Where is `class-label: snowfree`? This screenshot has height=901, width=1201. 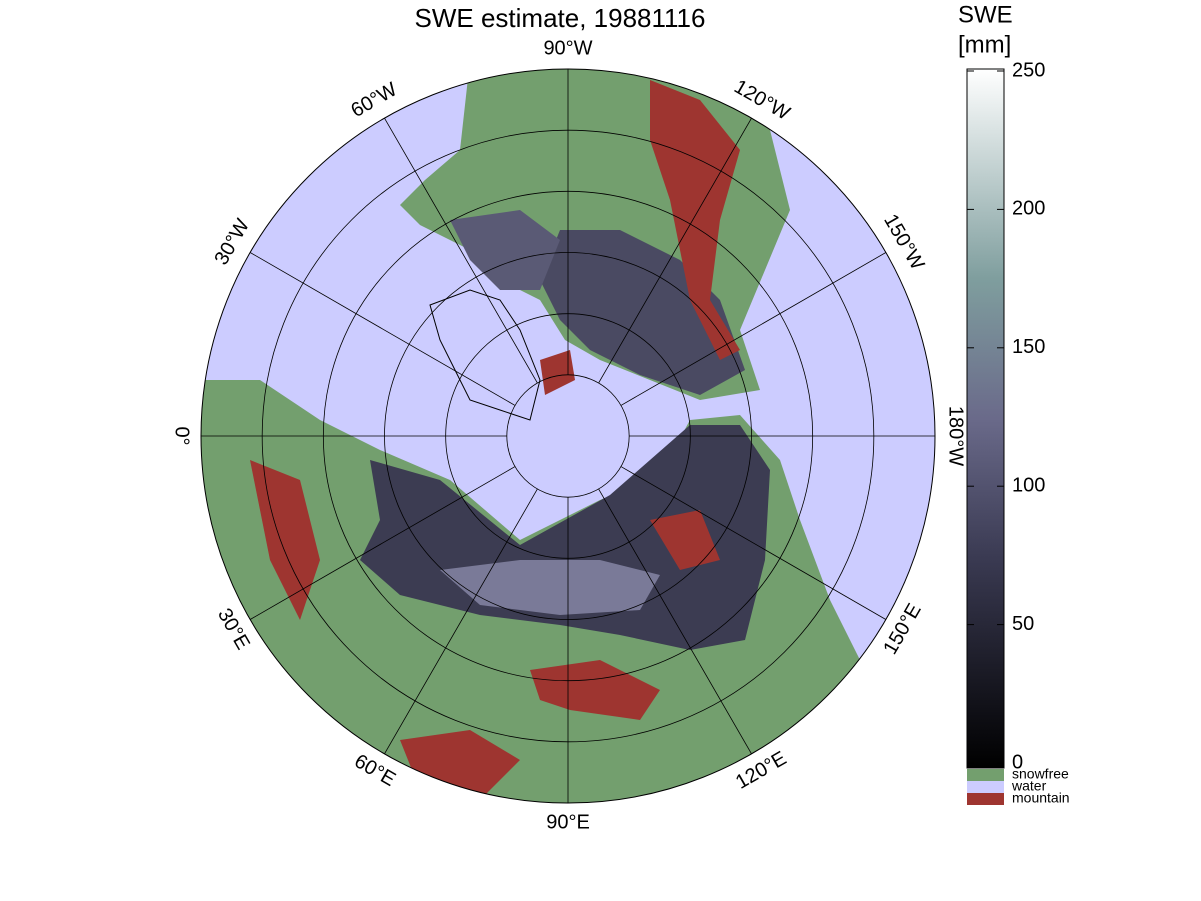 class-label: snowfree is located at coordinates (1040, 774).